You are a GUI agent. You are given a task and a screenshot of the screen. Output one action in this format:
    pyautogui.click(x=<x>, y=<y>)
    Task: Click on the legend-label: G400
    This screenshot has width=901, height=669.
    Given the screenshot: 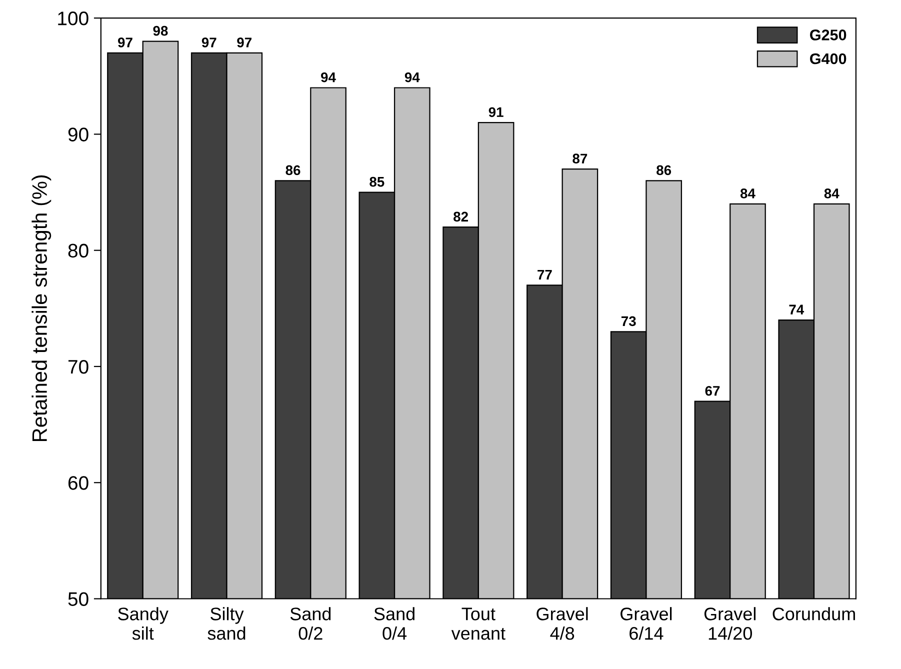 What is the action you would take?
    pyautogui.click(x=828, y=58)
    